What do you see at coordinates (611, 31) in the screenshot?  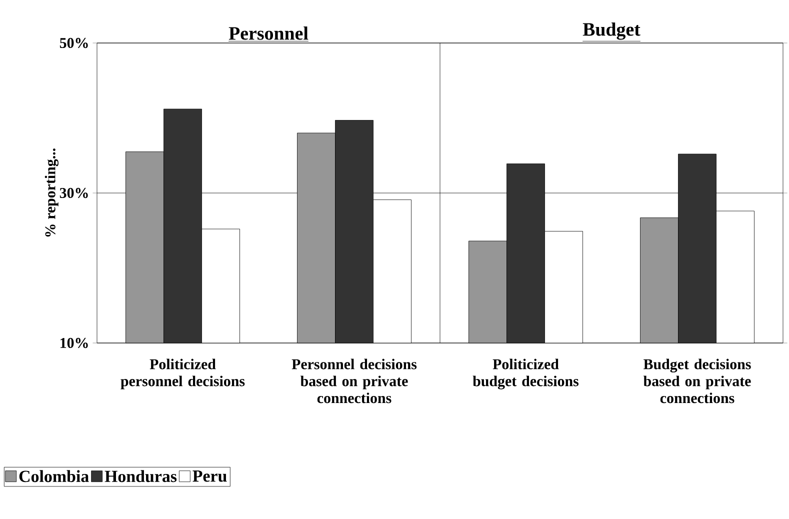 I see `text: Budget` at bounding box center [611, 31].